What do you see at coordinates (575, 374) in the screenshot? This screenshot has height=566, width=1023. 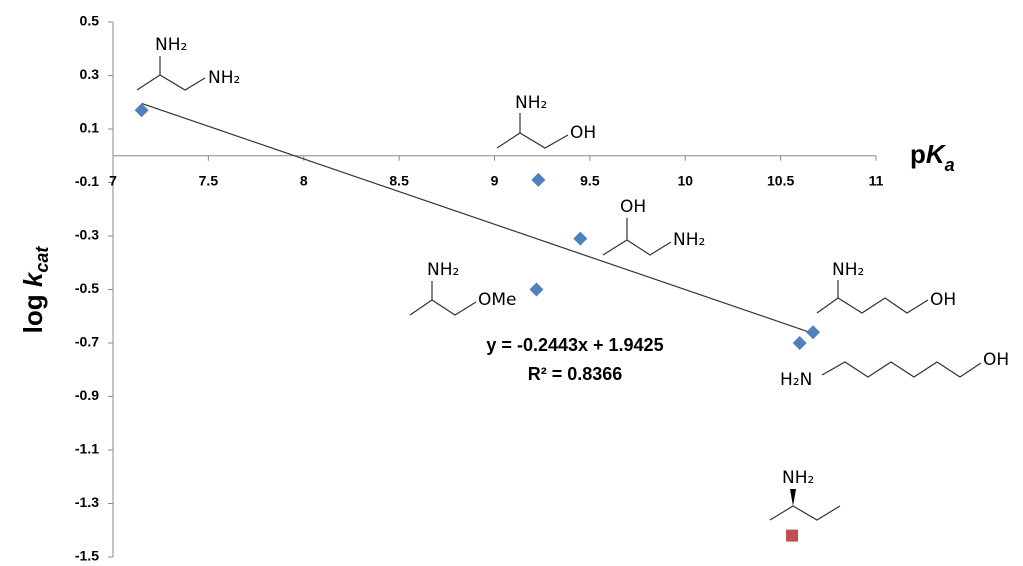 I see `trend-r2: R² = 0.8366` at bounding box center [575, 374].